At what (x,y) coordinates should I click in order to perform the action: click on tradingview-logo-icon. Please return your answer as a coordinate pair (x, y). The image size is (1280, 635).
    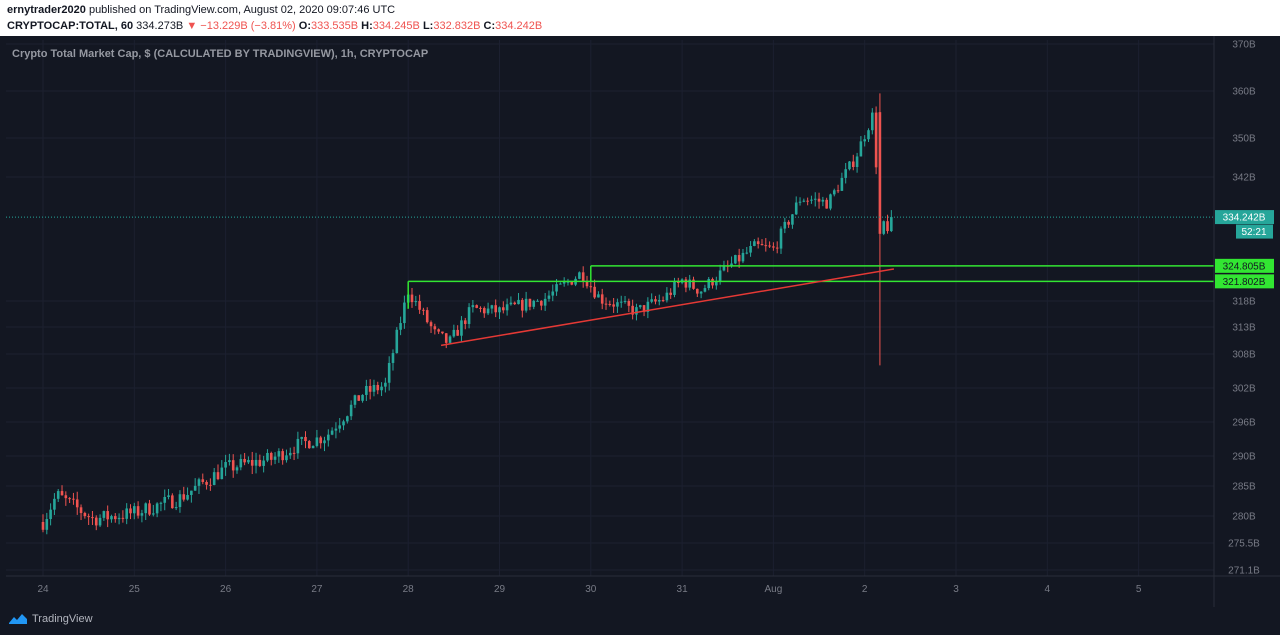
    Looking at the image, I should click on (18, 619).